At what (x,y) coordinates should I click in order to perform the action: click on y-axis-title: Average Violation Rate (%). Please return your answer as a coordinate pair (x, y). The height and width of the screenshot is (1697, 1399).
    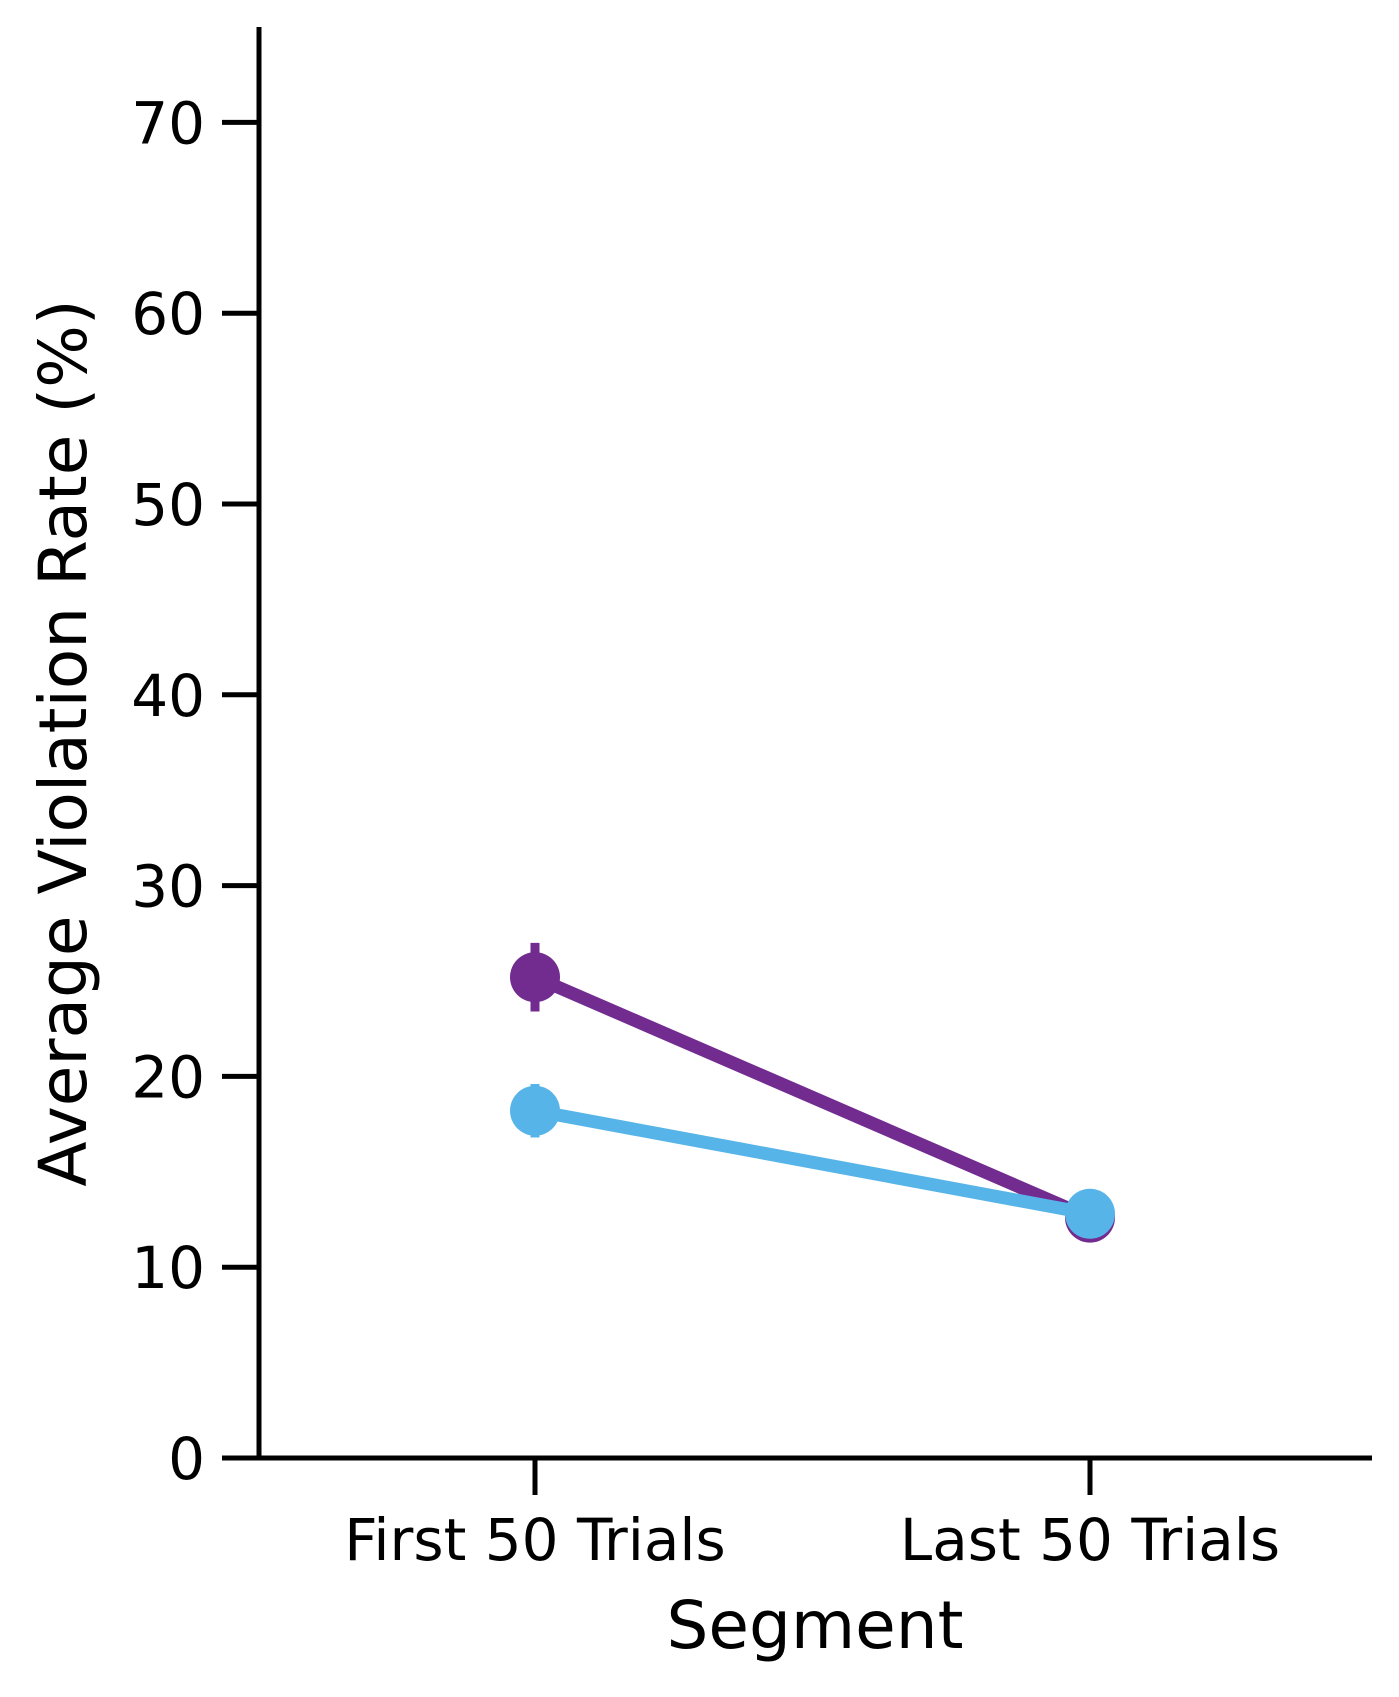
    Looking at the image, I should click on (63, 742).